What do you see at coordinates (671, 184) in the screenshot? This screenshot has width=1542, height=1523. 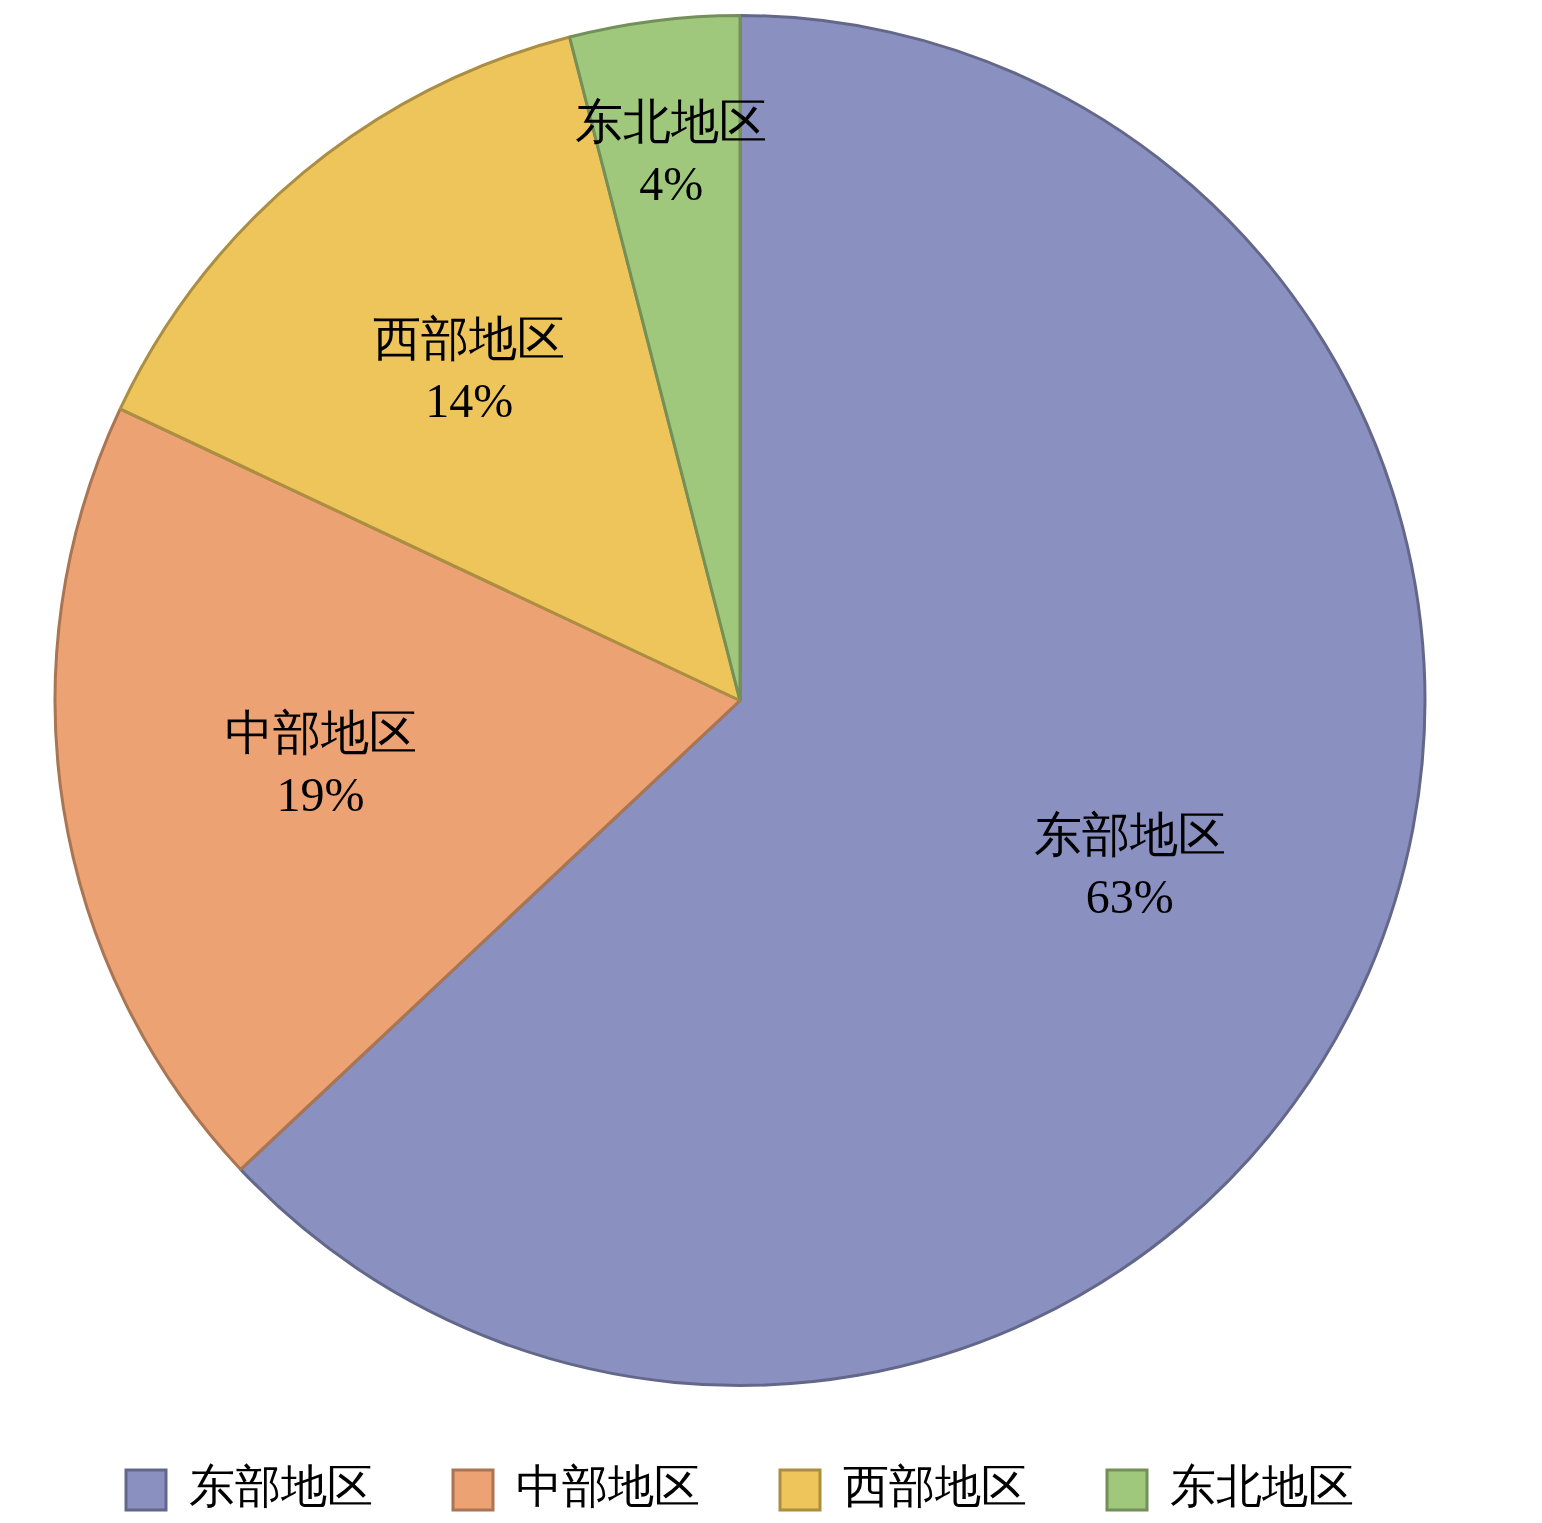 I see `data-label: 4%` at bounding box center [671, 184].